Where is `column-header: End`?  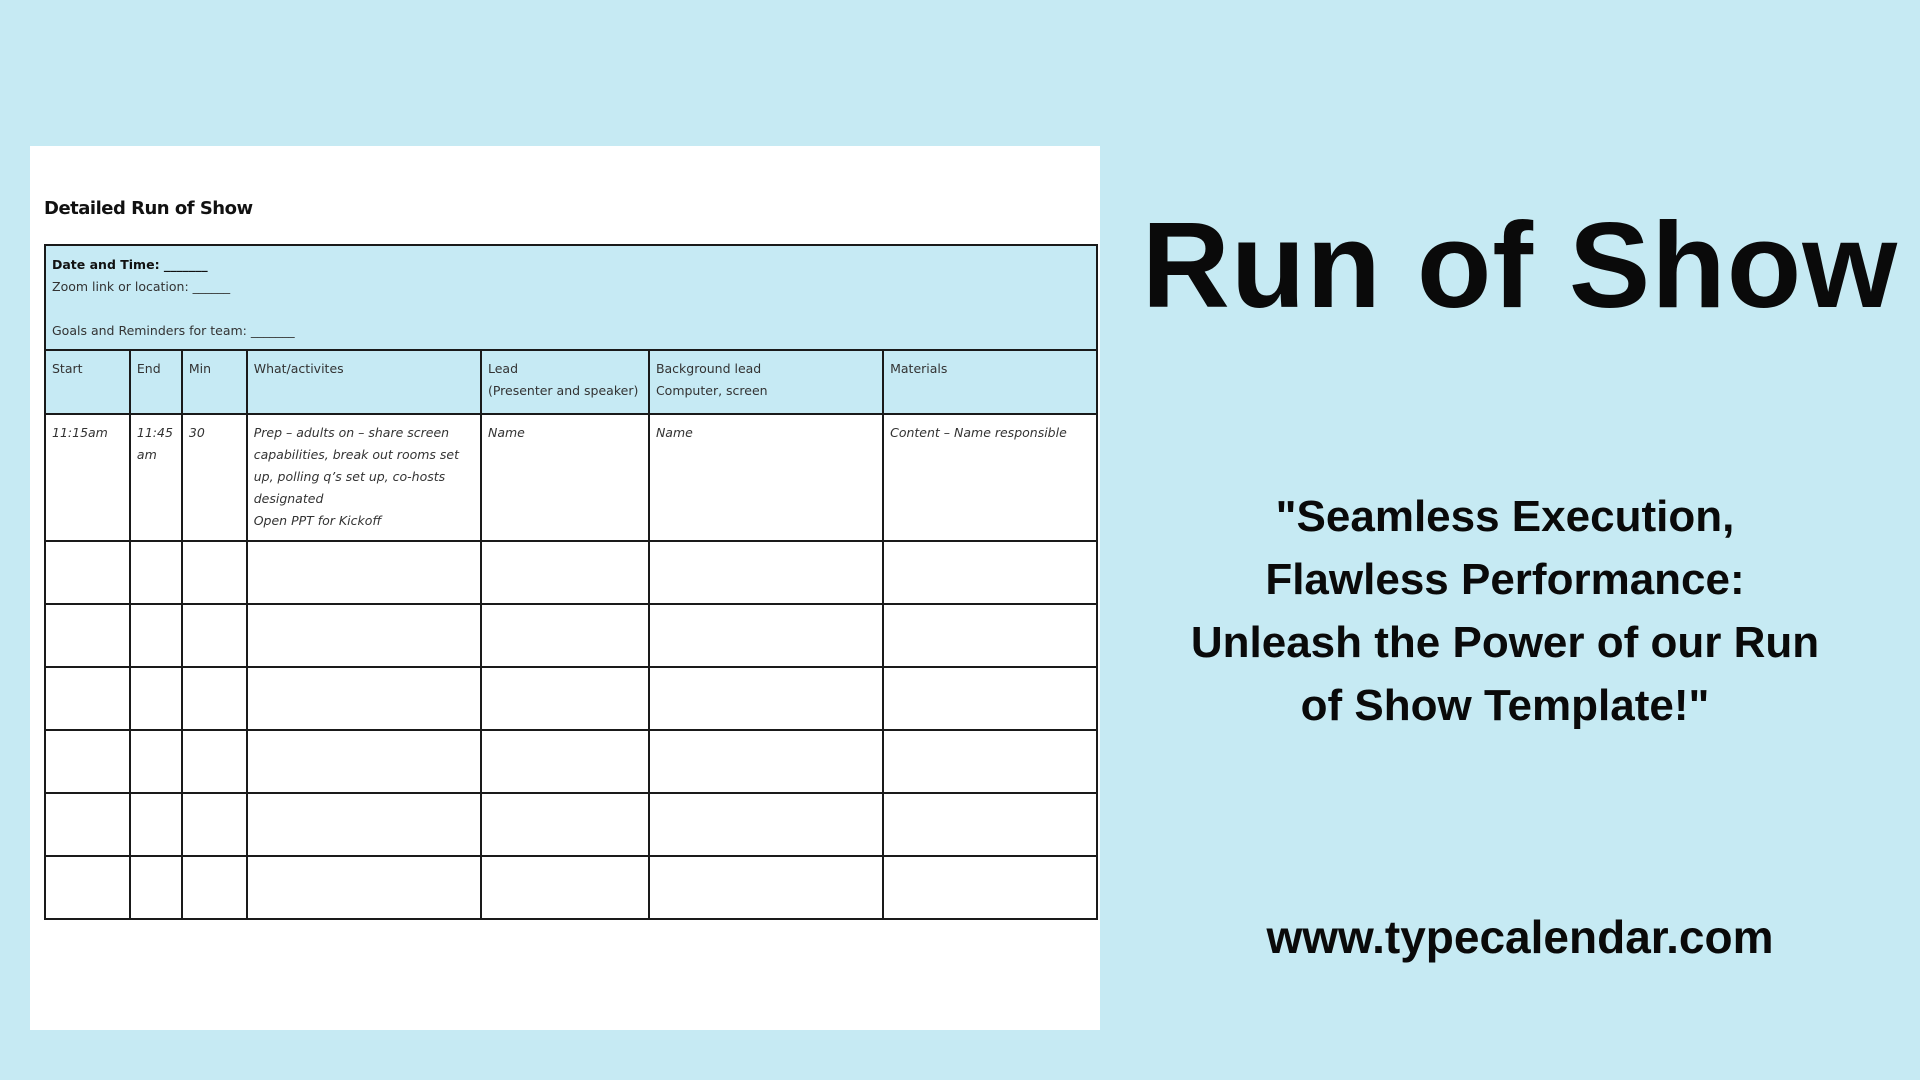 column-header: End is located at coordinates (155, 382).